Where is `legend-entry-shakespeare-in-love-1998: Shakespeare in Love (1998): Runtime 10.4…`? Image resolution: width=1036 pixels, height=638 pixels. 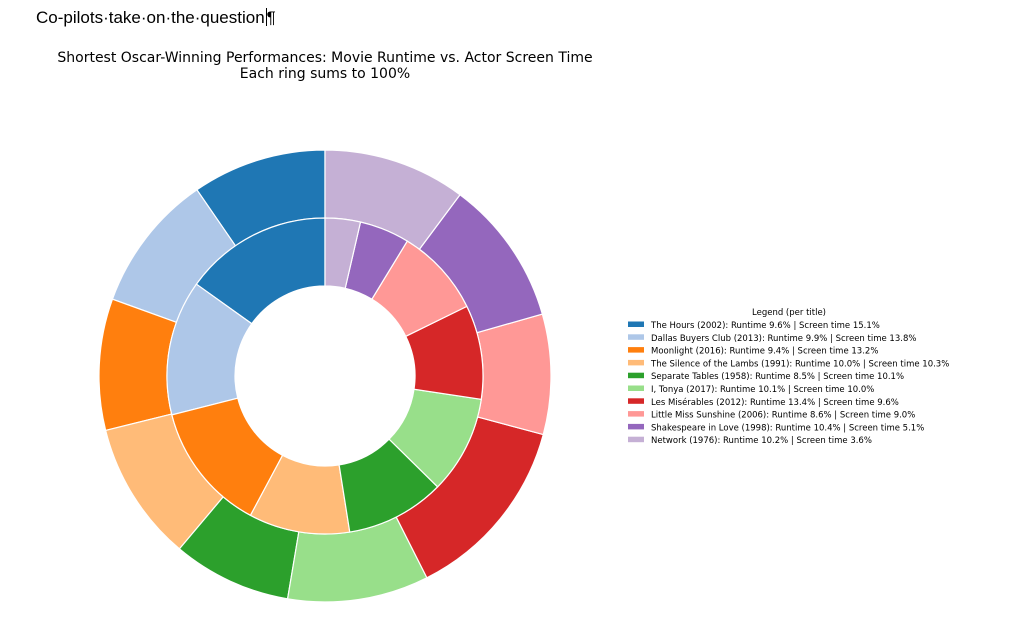 legend-entry-shakespeare-in-love-1998: Shakespeare in Love (1998): Runtime 10.4… is located at coordinates (787, 428).